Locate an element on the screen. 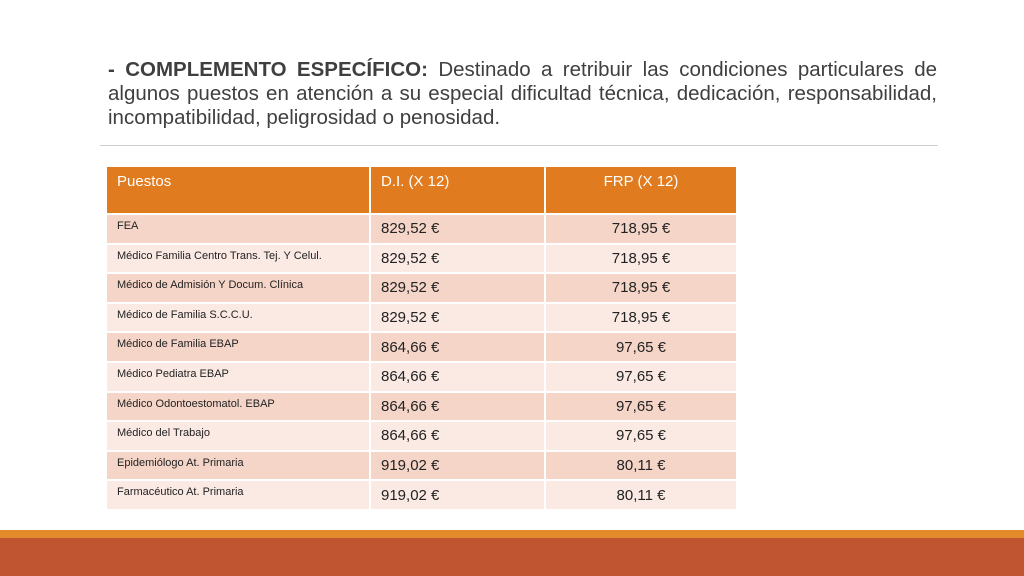 This screenshot has height=576, width=1024. intro-lead: - COMPLEMENTO ESPECÍFICO: is located at coordinates (268, 69).